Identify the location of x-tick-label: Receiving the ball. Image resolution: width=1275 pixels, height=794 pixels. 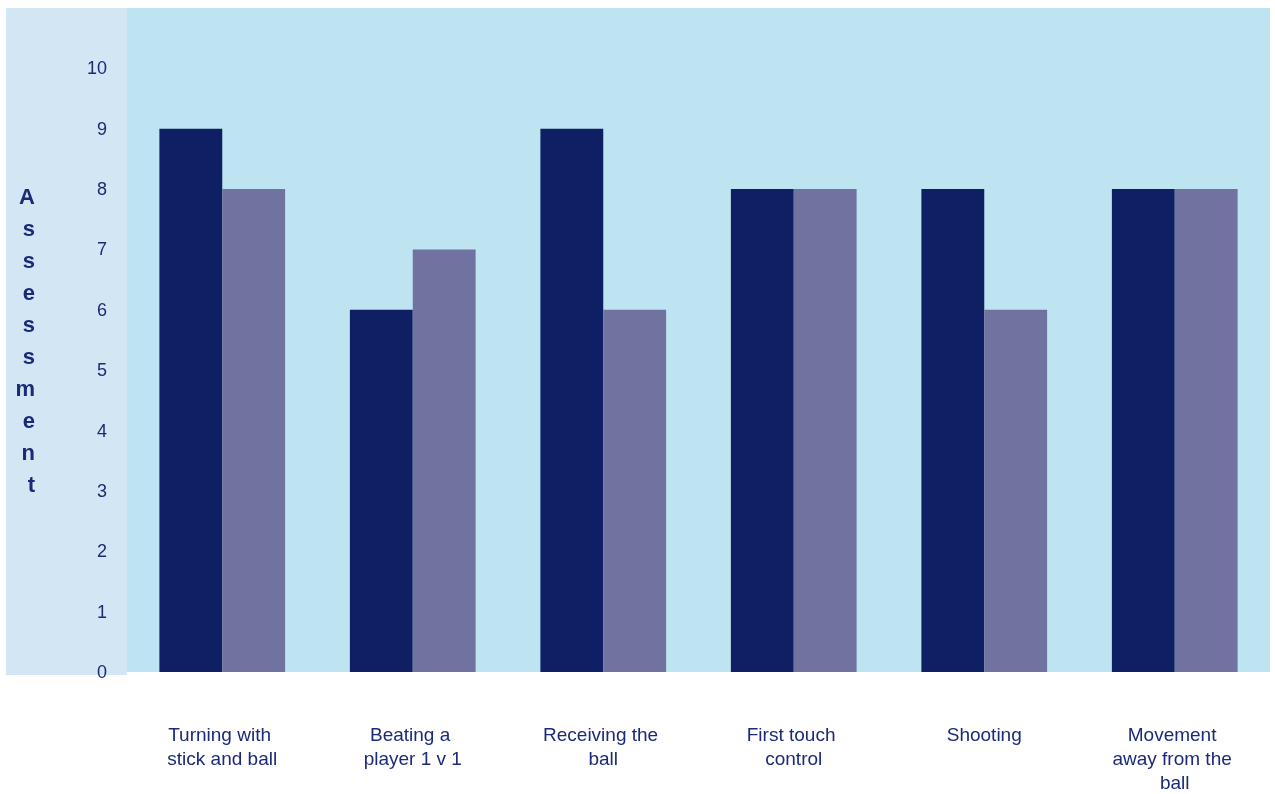
(603, 746).